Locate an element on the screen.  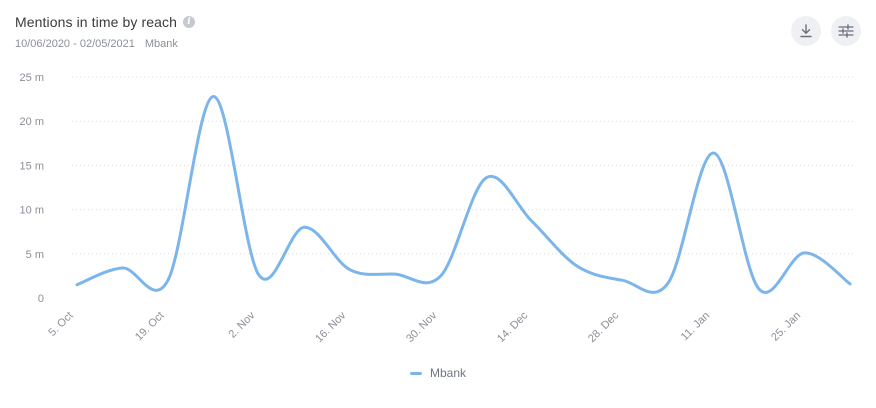
chart-title: Mentions in time by reach is located at coordinates (96, 22).